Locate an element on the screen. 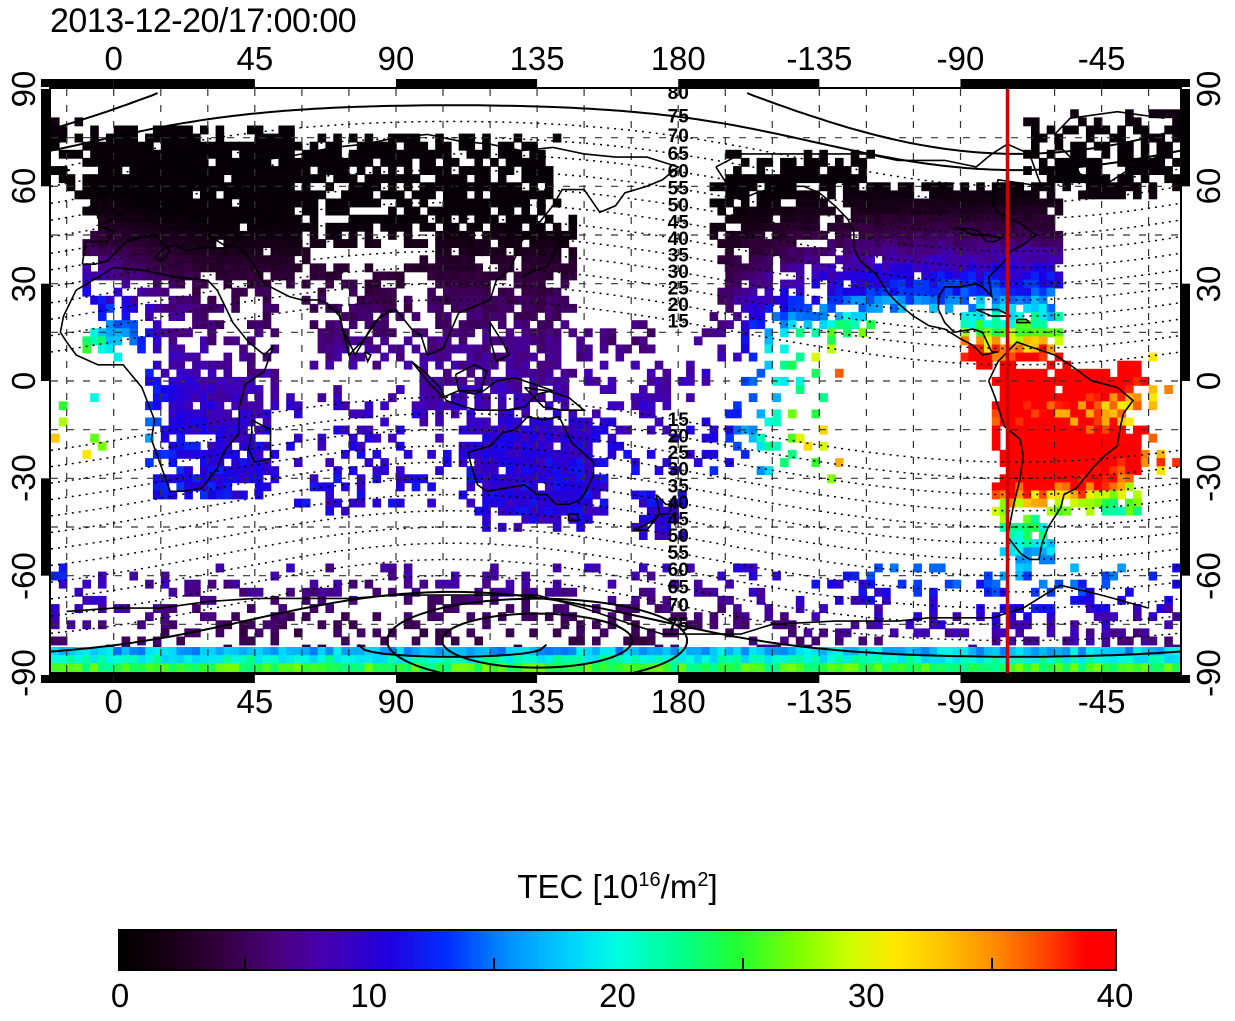  y-tick-label-right-30: 30 is located at coordinates (1208, 284).